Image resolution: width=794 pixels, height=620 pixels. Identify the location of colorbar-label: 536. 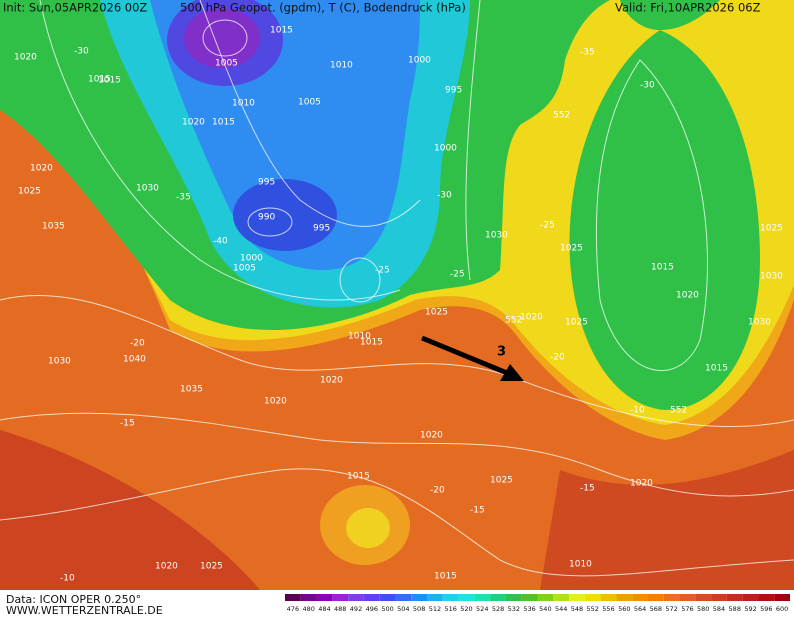
(529, 609).